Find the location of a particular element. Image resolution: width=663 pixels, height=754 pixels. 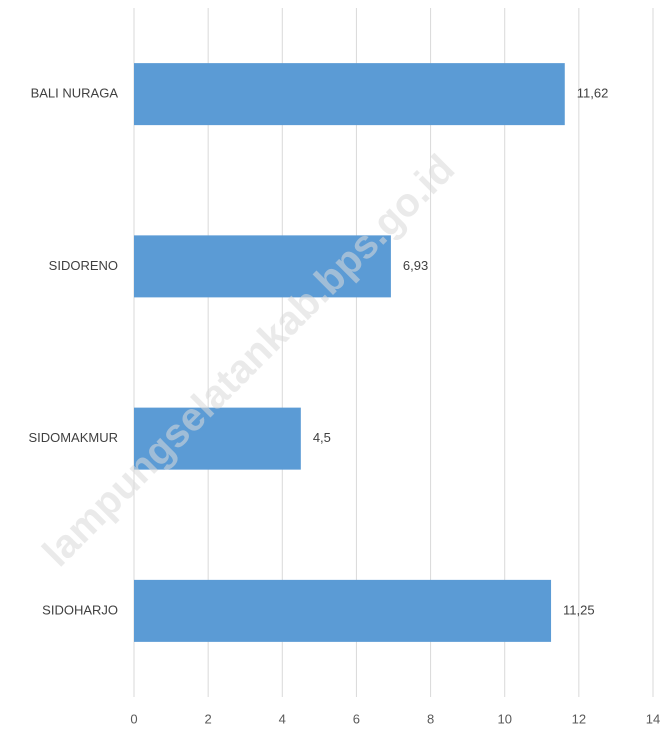

bar-bali-nuraga is located at coordinates (349, 94).